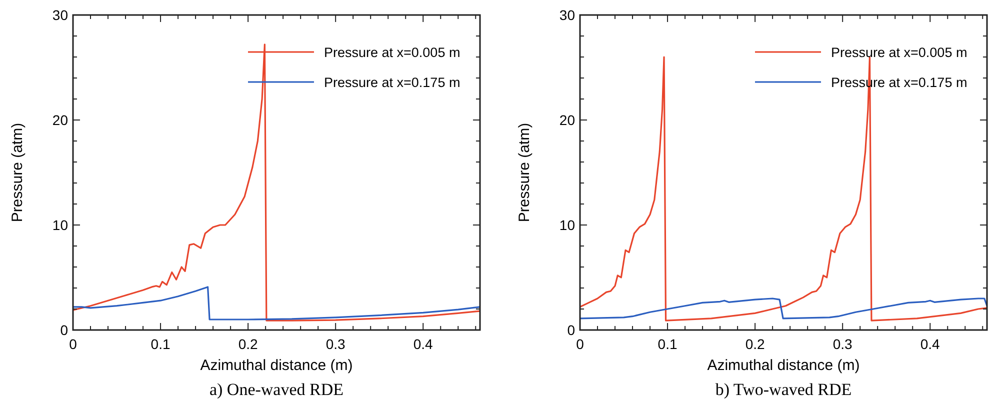 Image resolution: width=997 pixels, height=411 pixels. Describe the element at coordinates (783, 389) in the screenshot. I see `text: b) Two-waved RDE` at that location.